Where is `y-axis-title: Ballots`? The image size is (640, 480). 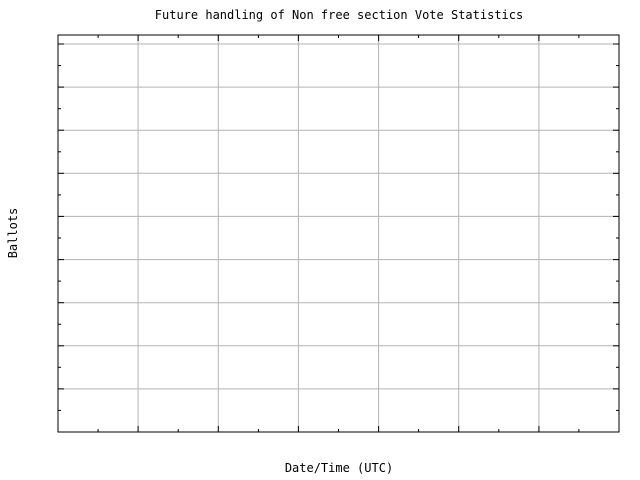
y-axis-title: Ballots is located at coordinates (13, 233).